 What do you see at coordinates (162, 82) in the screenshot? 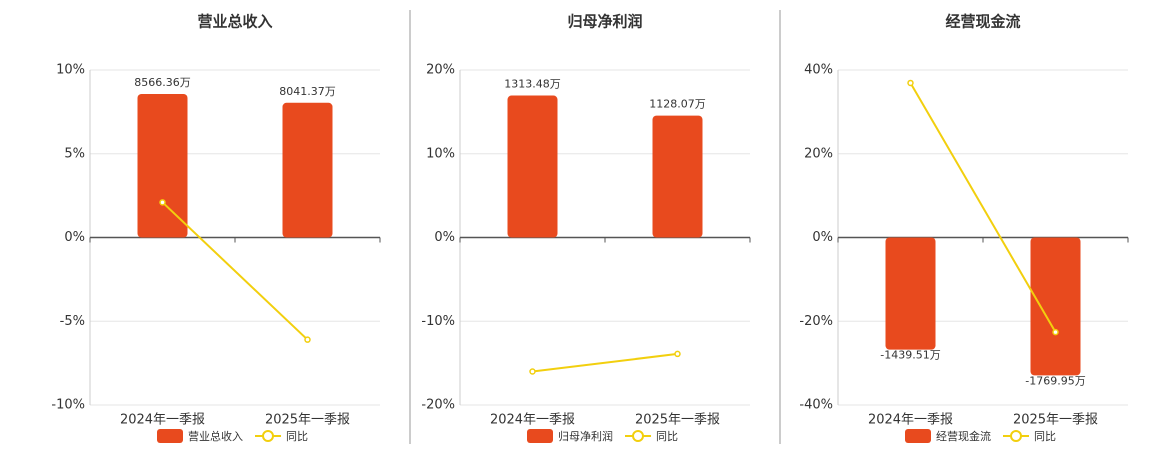
I see `value-label: 8566.36万` at bounding box center [162, 82].